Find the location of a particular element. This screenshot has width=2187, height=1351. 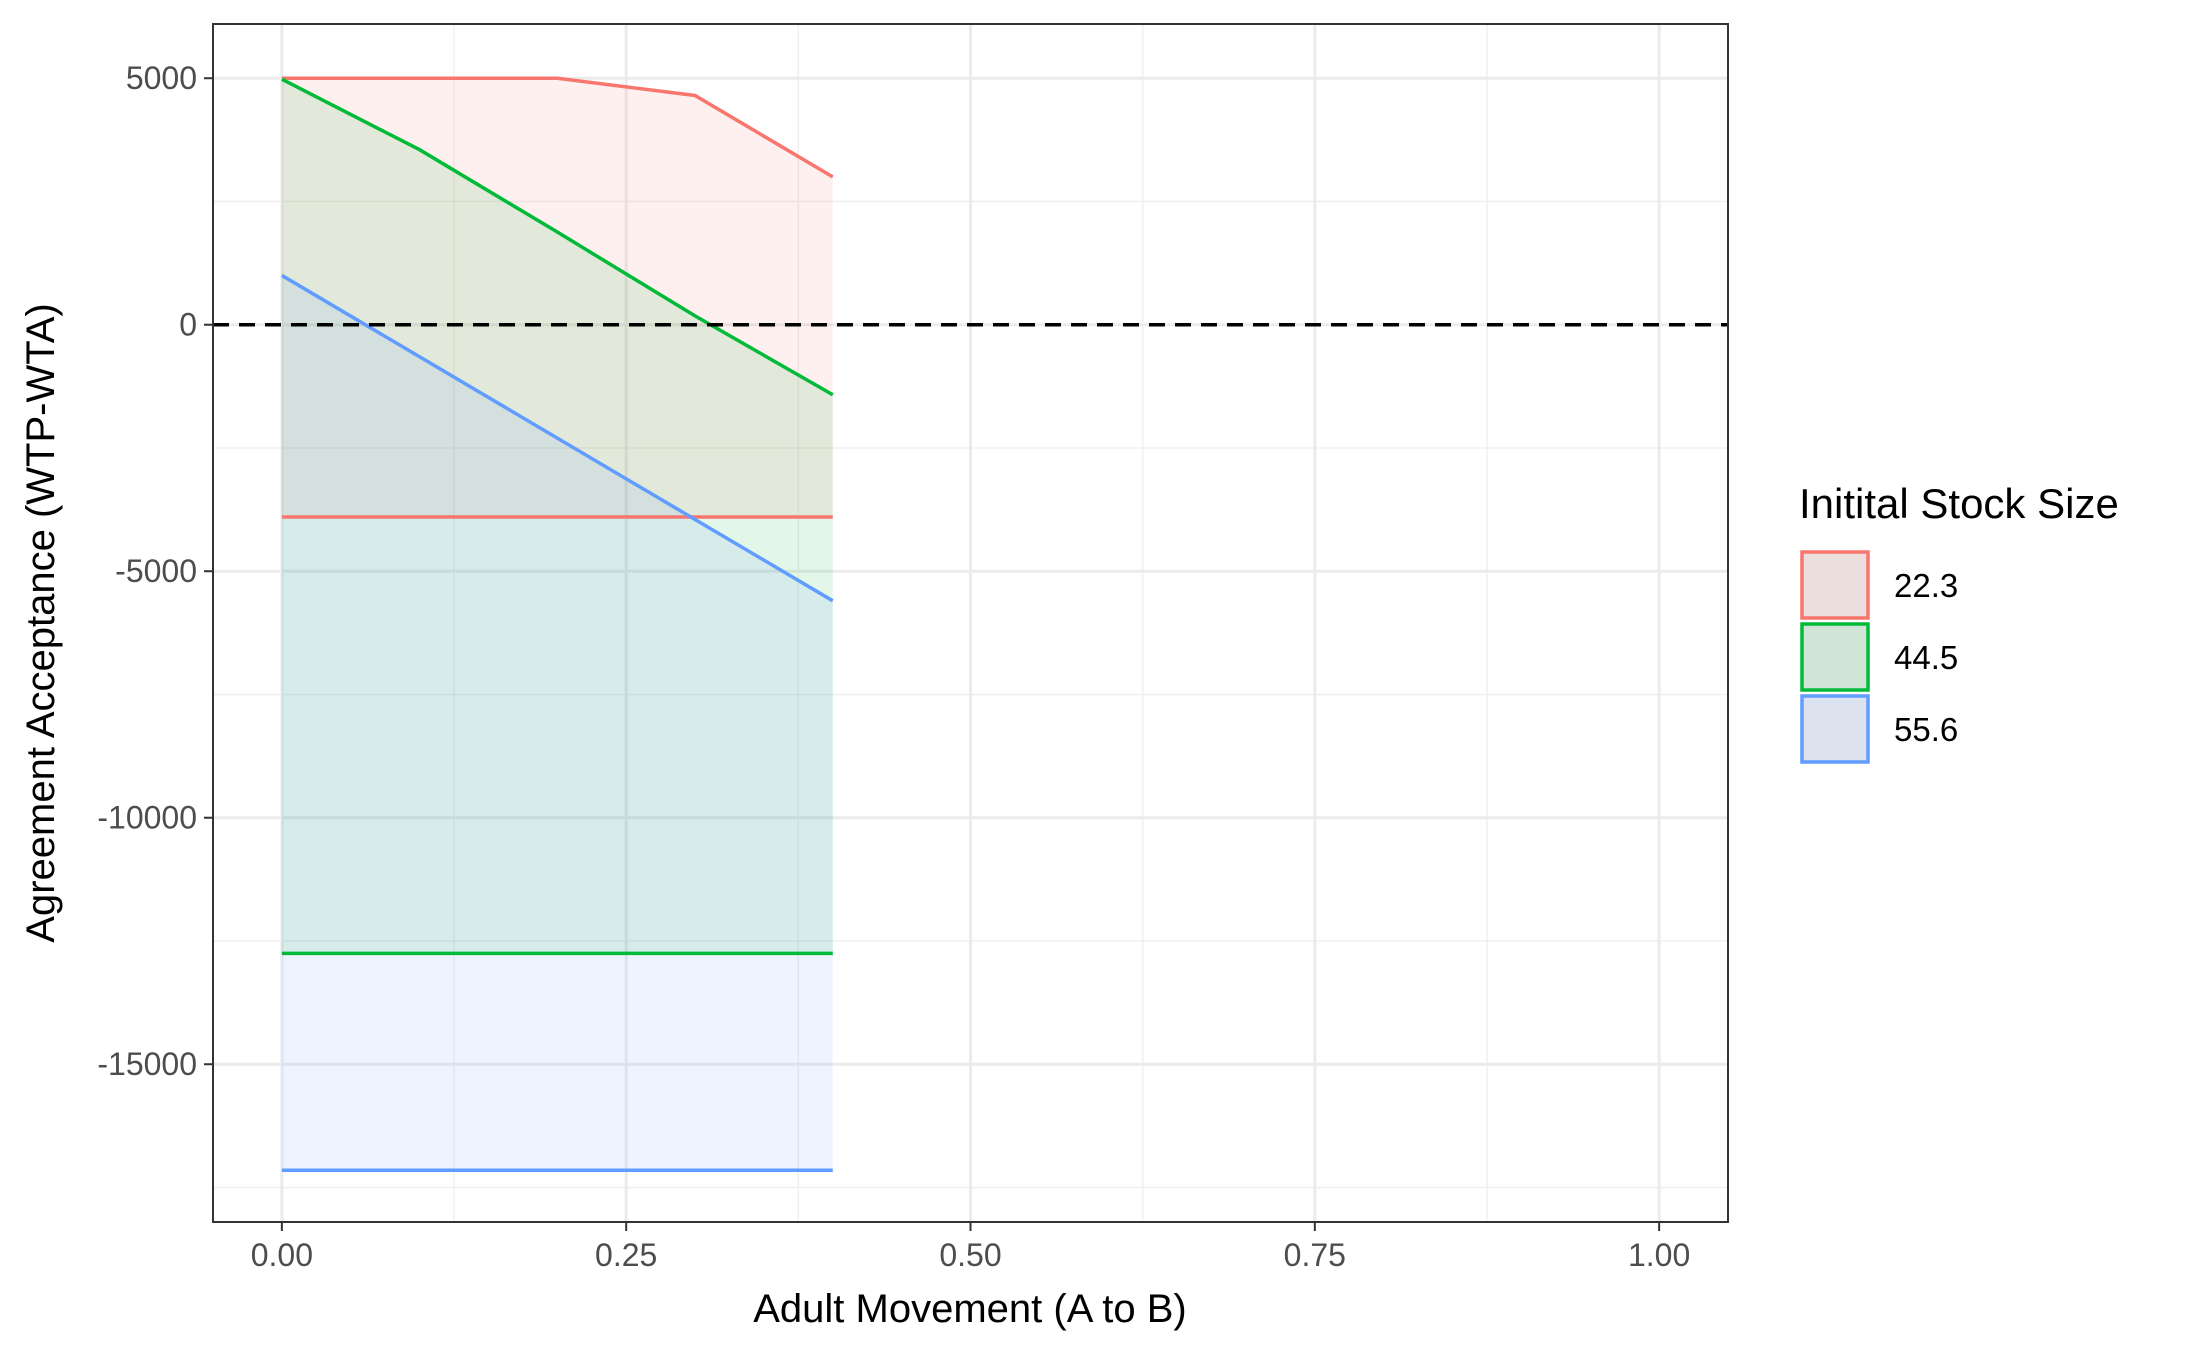

x-tick-label: 0.75 is located at coordinates (1315, 1255).